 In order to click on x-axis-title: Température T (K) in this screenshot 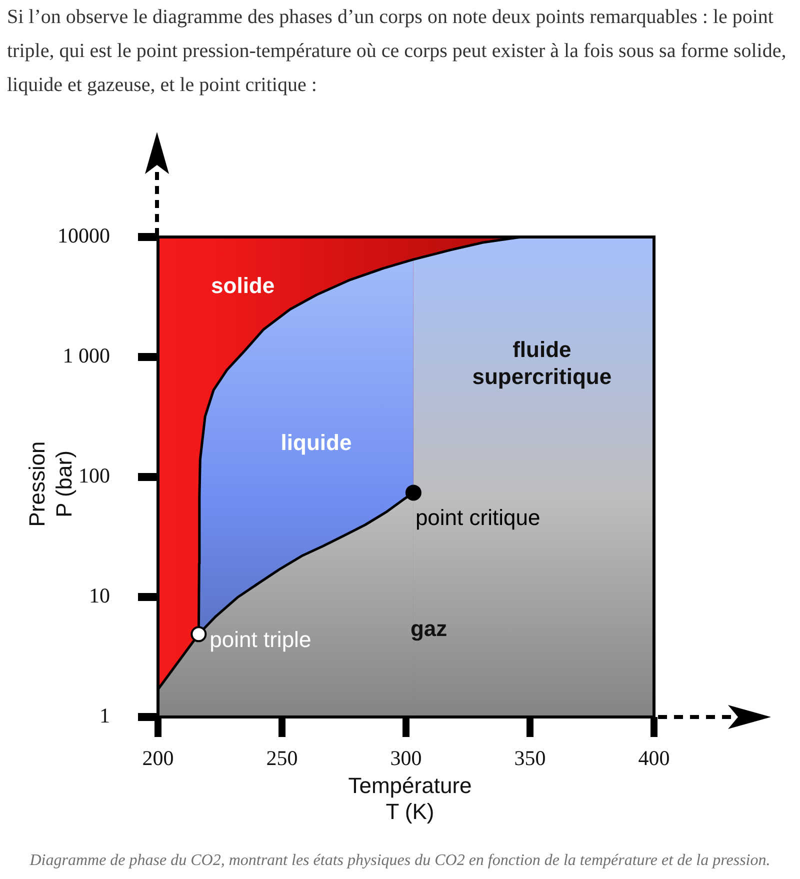, I will do `click(410, 798)`.